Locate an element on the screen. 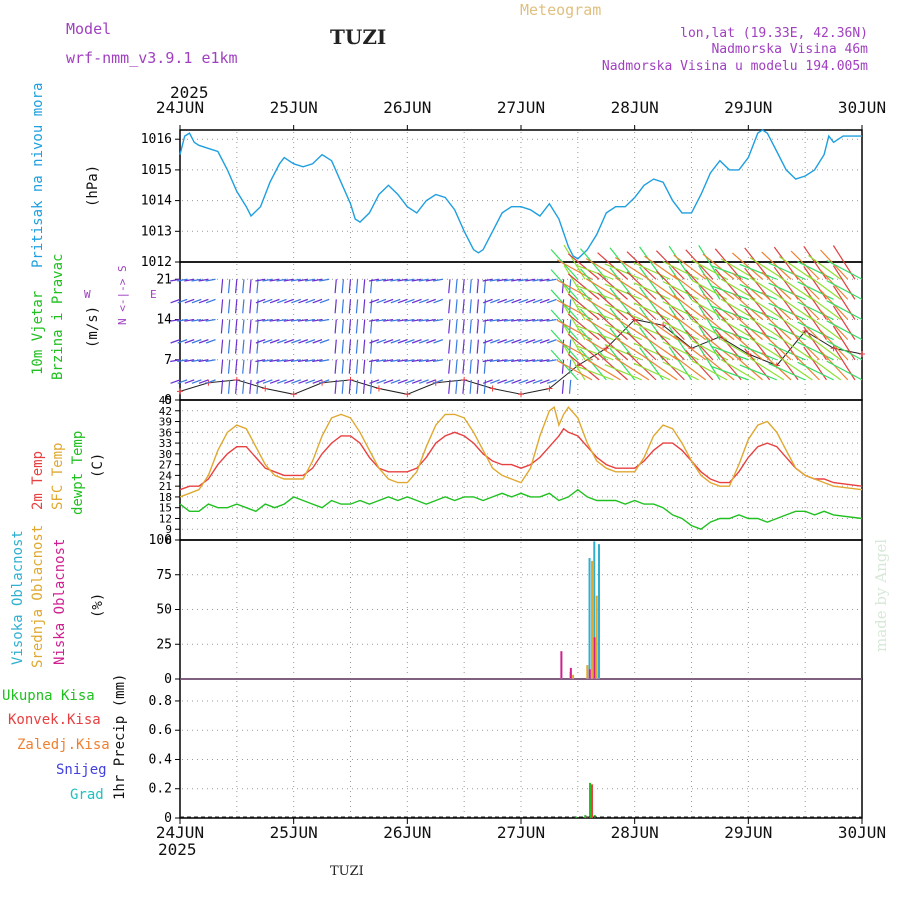  panel-frame is located at coordinates (521, 748).